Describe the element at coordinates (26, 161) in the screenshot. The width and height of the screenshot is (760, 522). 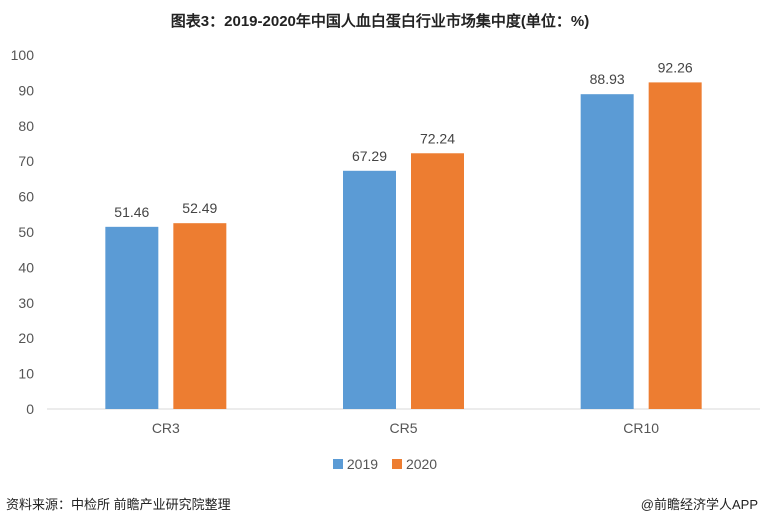
I see `y-tick-label: 70` at that location.